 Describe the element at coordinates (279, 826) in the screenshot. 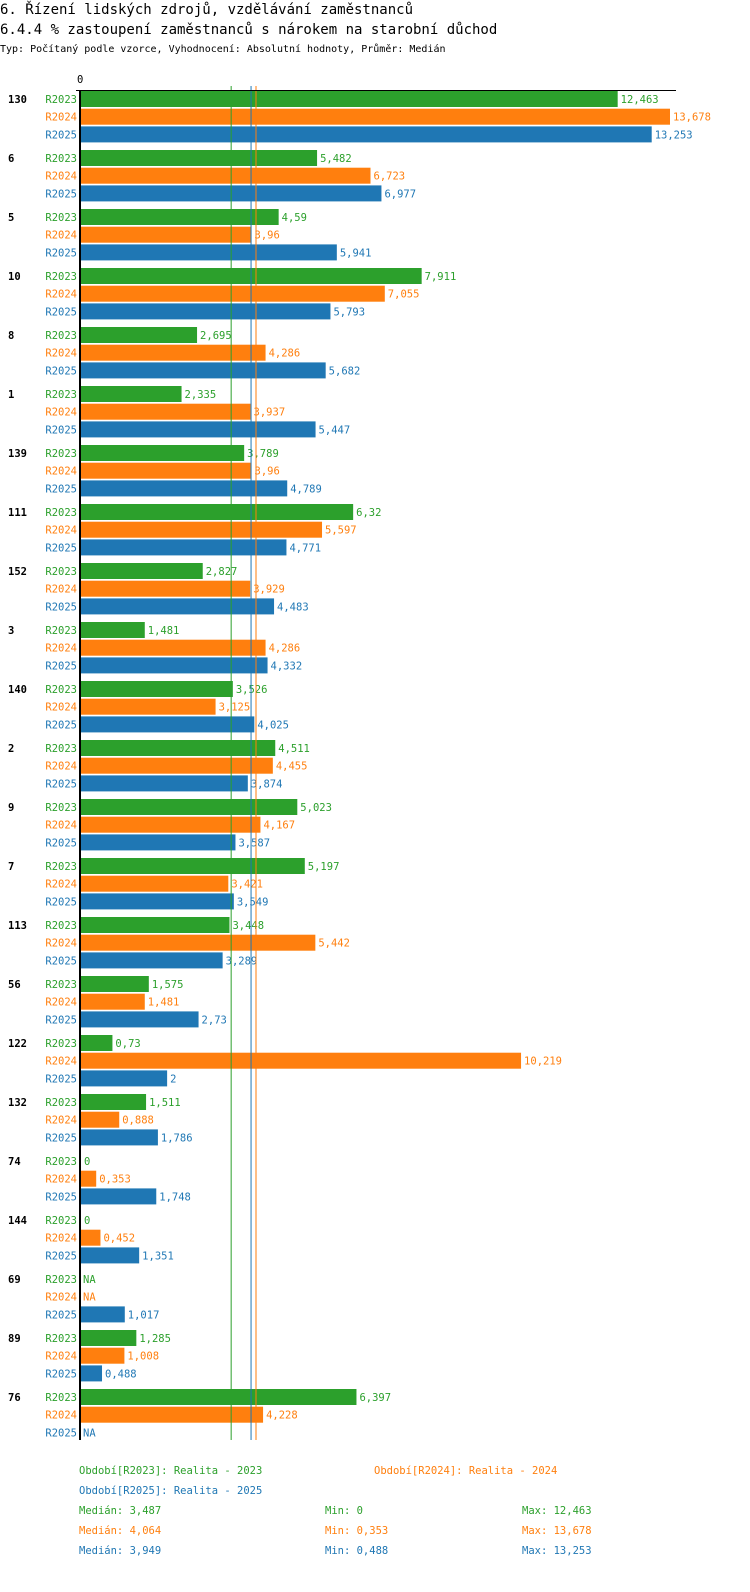

I see `data-label: 4,167` at that location.